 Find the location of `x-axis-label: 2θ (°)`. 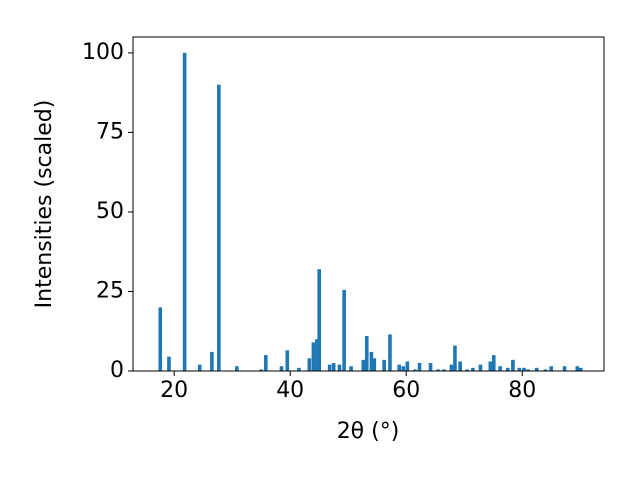

x-axis-label: 2θ (°) is located at coordinates (368, 431).